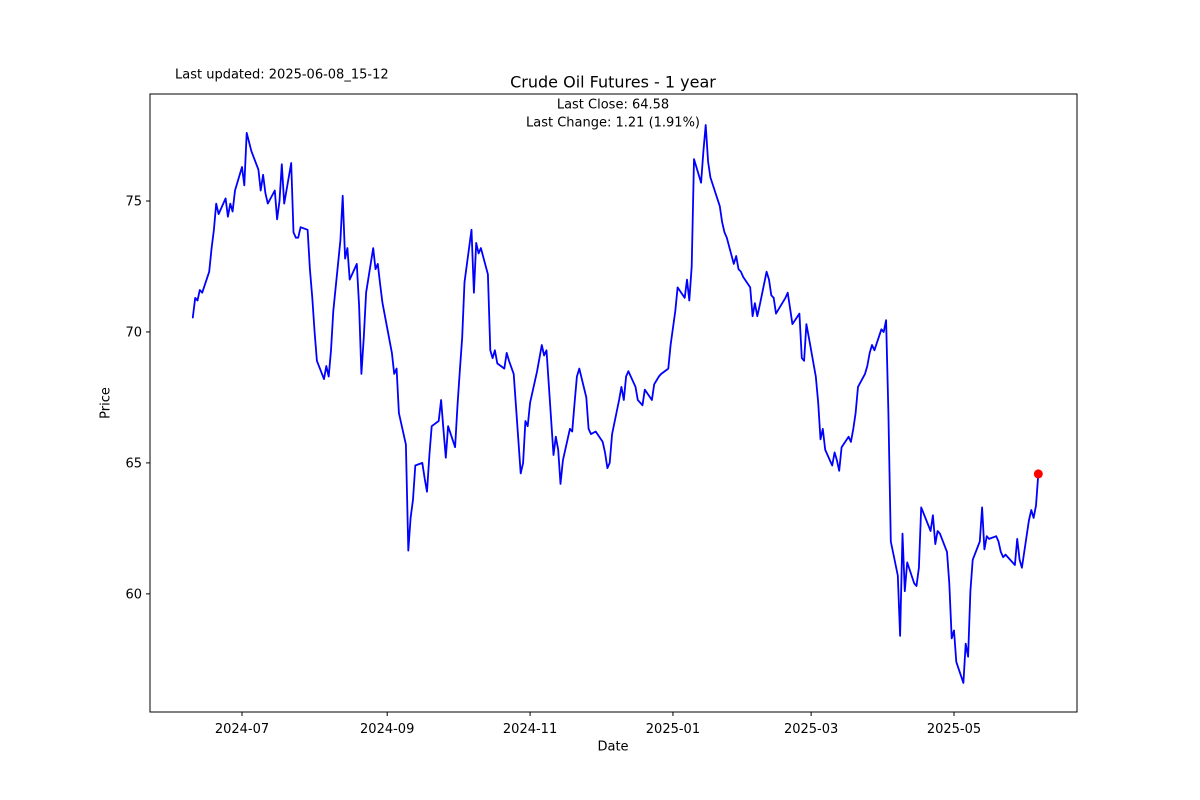  Describe the element at coordinates (673, 729) in the screenshot. I see `x-tick-label: 2025-01` at that location.